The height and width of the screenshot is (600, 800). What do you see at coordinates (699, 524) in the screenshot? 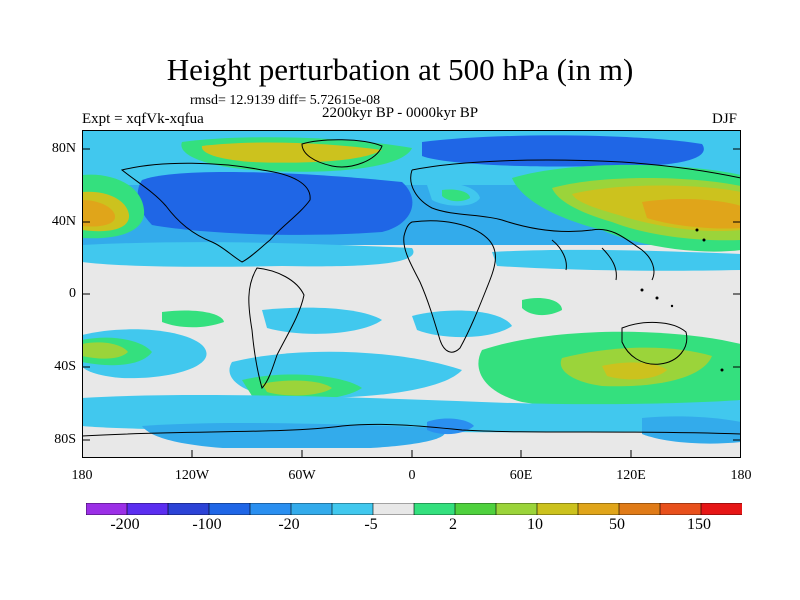
I see `colorbar-label: 150` at bounding box center [699, 524].